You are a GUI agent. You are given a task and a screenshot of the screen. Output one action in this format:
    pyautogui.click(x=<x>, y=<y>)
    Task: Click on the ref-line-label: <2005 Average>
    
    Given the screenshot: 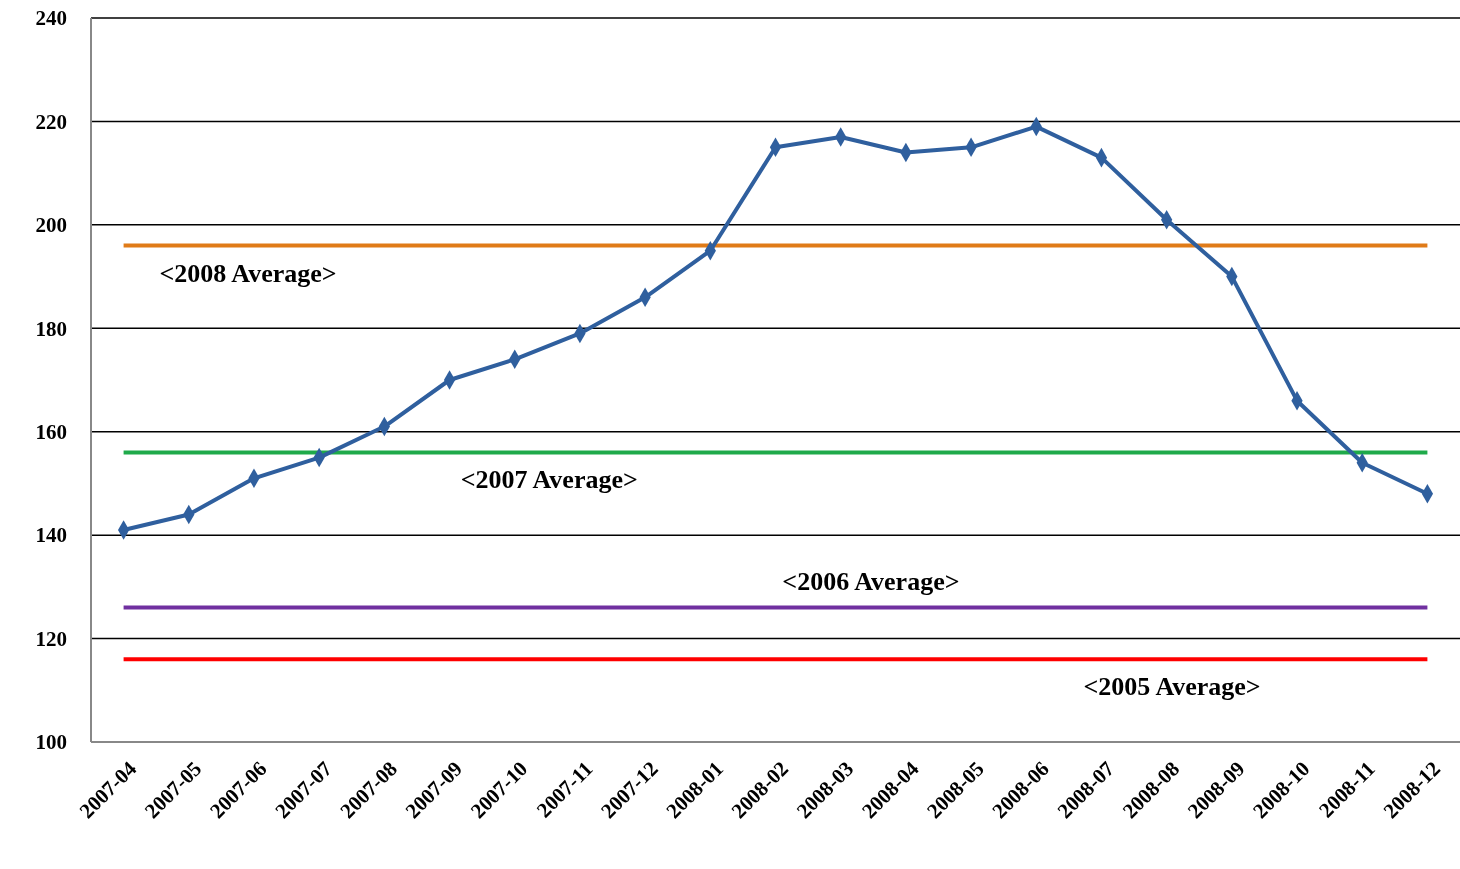 What is the action you would take?
    pyautogui.click(x=1172, y=687)
    